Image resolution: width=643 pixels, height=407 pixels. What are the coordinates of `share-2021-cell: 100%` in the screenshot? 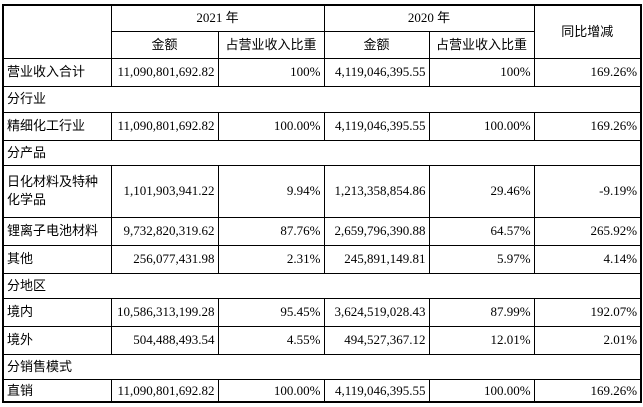 It's located at (271, 72).